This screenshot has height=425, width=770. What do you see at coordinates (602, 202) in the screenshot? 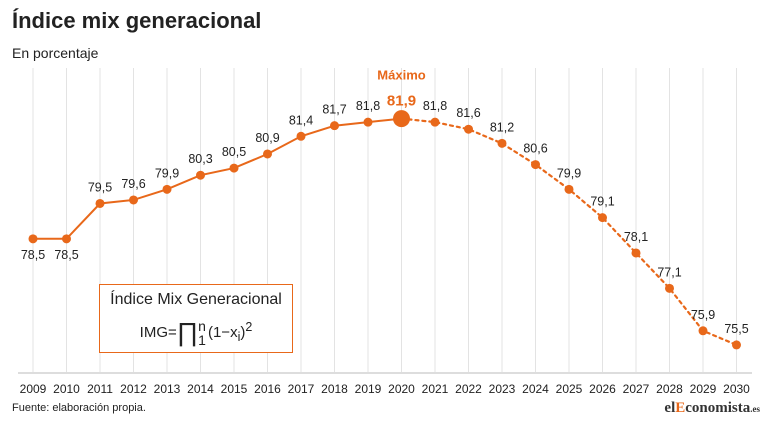
I see `data-label: 79,1` at bounding box center [602, 202].